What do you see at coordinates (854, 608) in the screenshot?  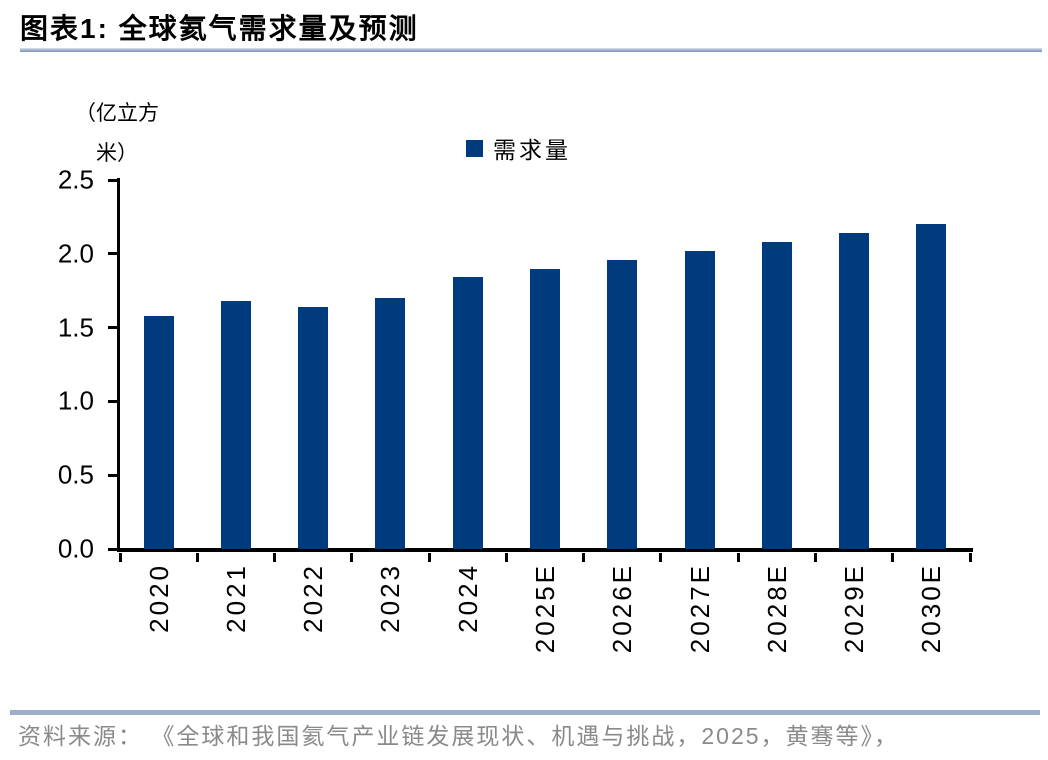 I see `x-axis-label: 2029E` at bounding box center [854, 608].